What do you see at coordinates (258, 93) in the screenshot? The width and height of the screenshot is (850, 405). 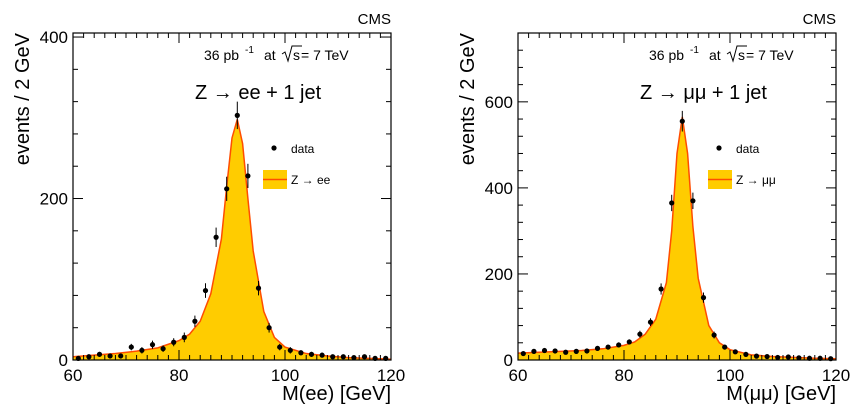 I see `process-title: Z → ee + 1 jet` at bounding box center [258, 93].